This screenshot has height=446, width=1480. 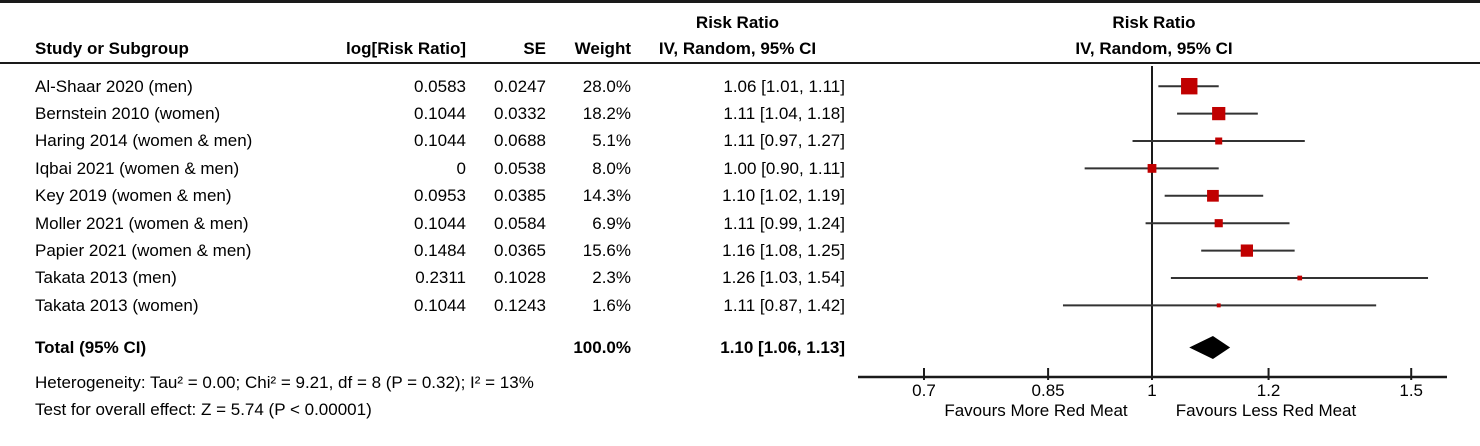 I want to click on study-weight: 6.9%, so click(x=611, y=223).